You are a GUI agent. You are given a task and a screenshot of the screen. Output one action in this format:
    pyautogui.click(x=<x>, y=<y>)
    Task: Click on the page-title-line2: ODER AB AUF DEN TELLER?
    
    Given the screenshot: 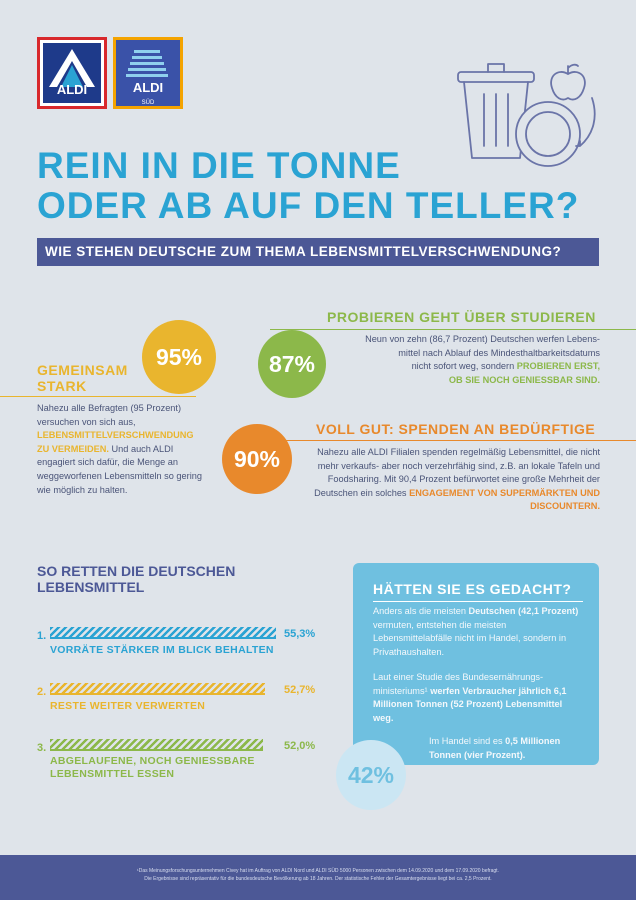 What is the action you would take?
    pyautogui.click(x=308, y=205)
    